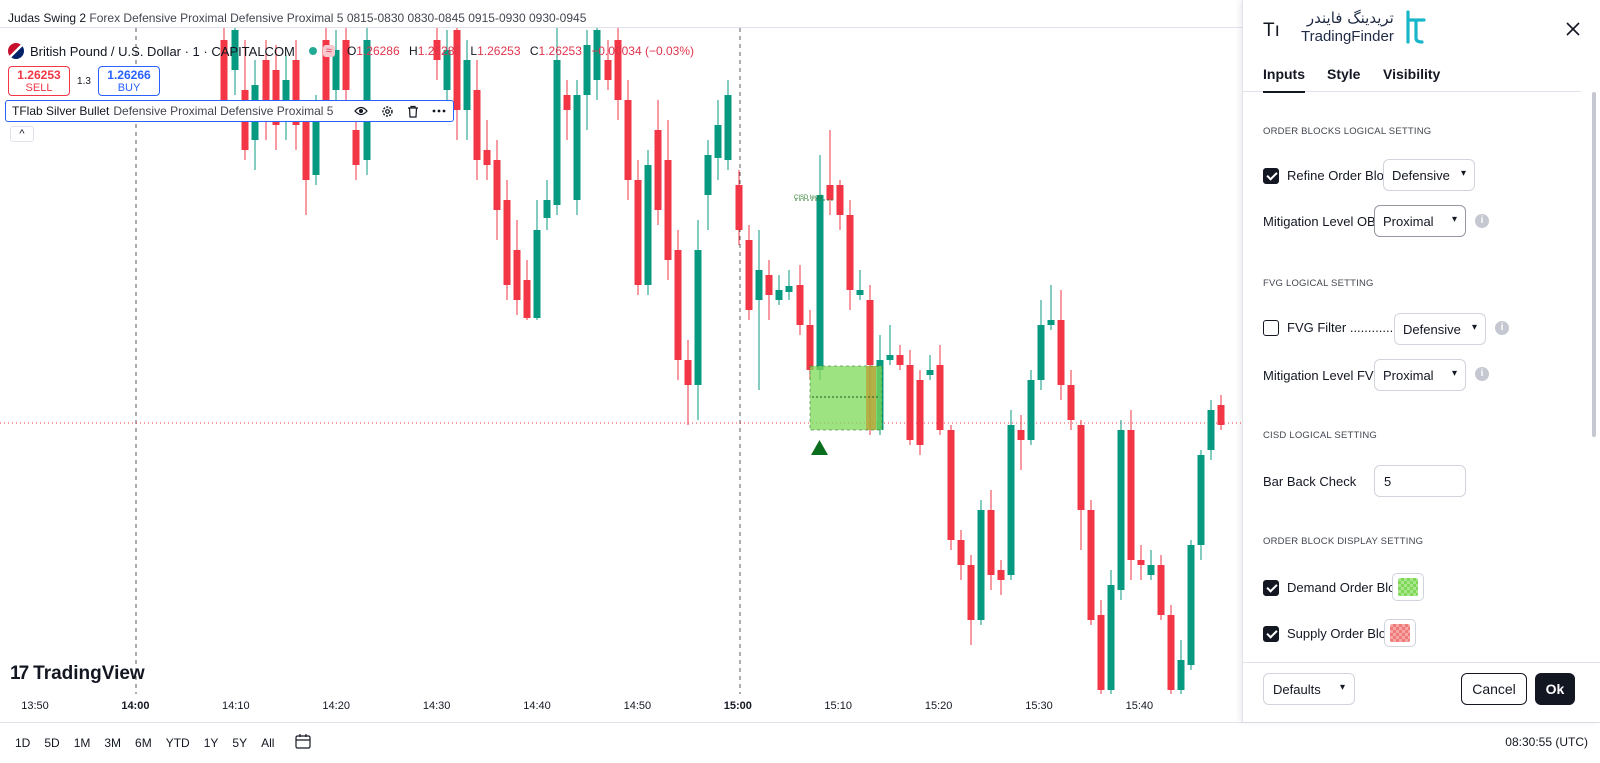 The image size is (1600, 763). What do you see at coordinates (240, 743) in the screenshot?
I see `range-5y: 5Y` at bounding box center [240, 743].